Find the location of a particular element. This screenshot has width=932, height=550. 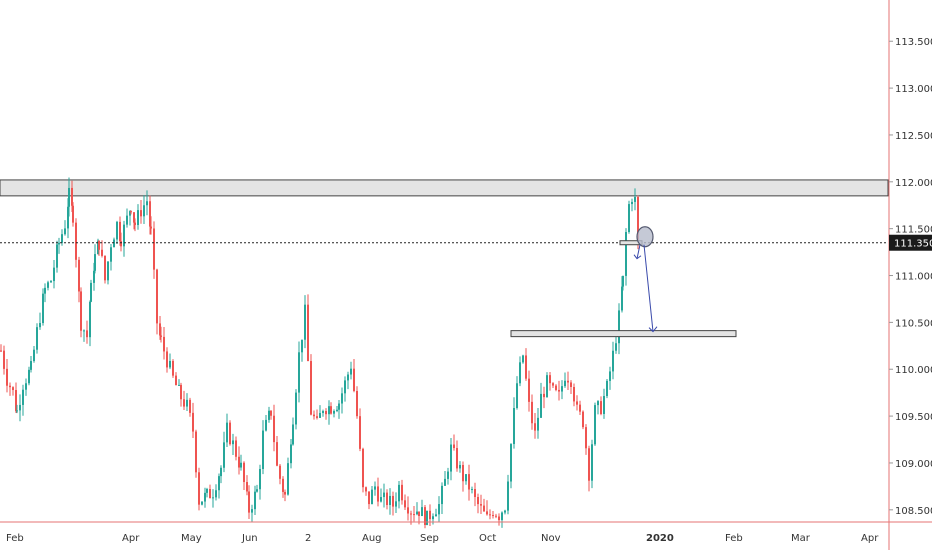

y-tick-label: 108.500 is located at coordinates (913, 511).